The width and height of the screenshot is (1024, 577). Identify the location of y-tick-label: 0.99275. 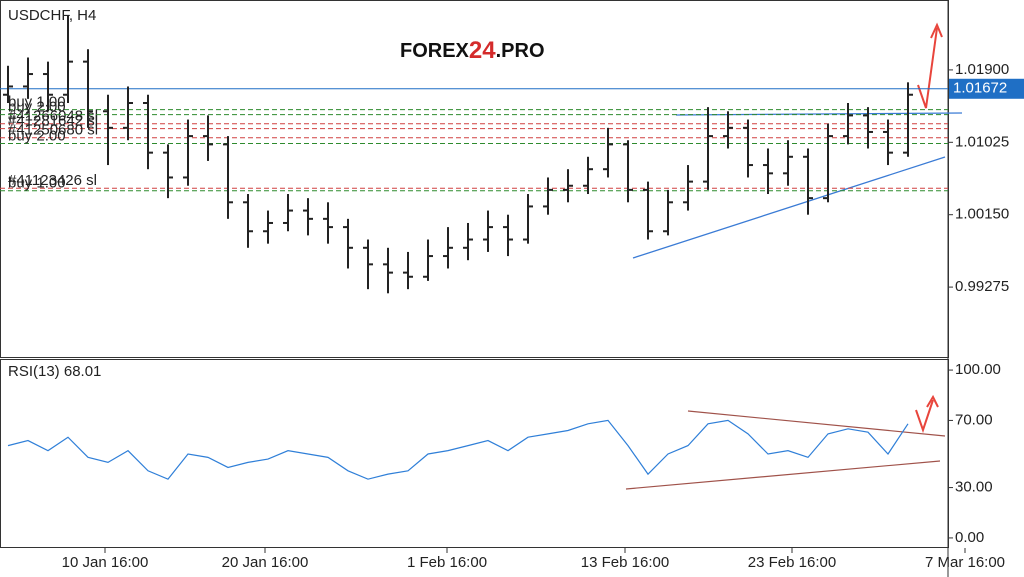
(982, 286).